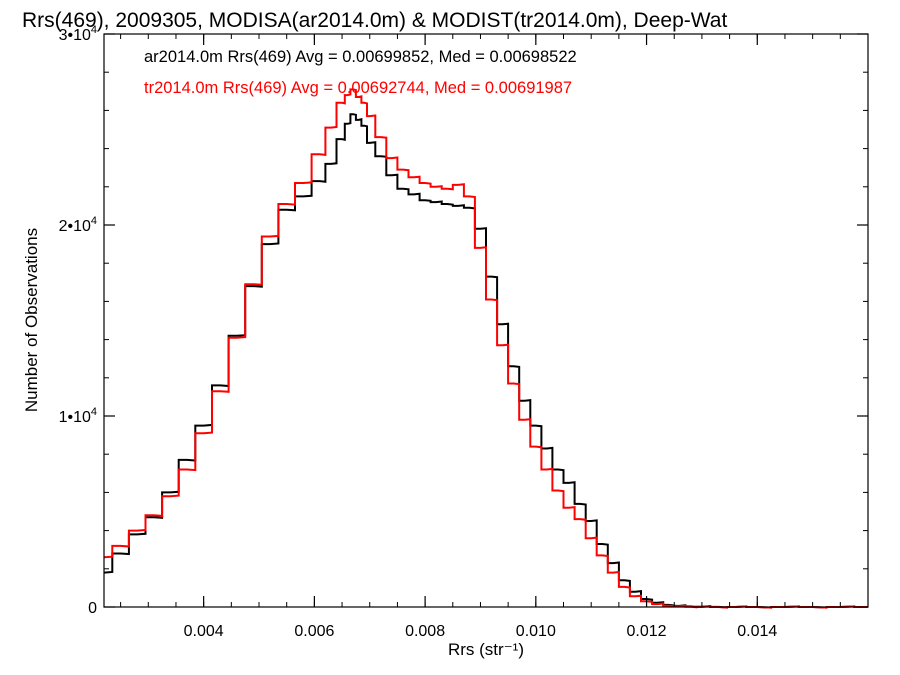 This screenshot has width=900, height=675. Describe the element at coordinates (78, 34) in the screenshot. I see `y-tick-label: 3•104` at that location.